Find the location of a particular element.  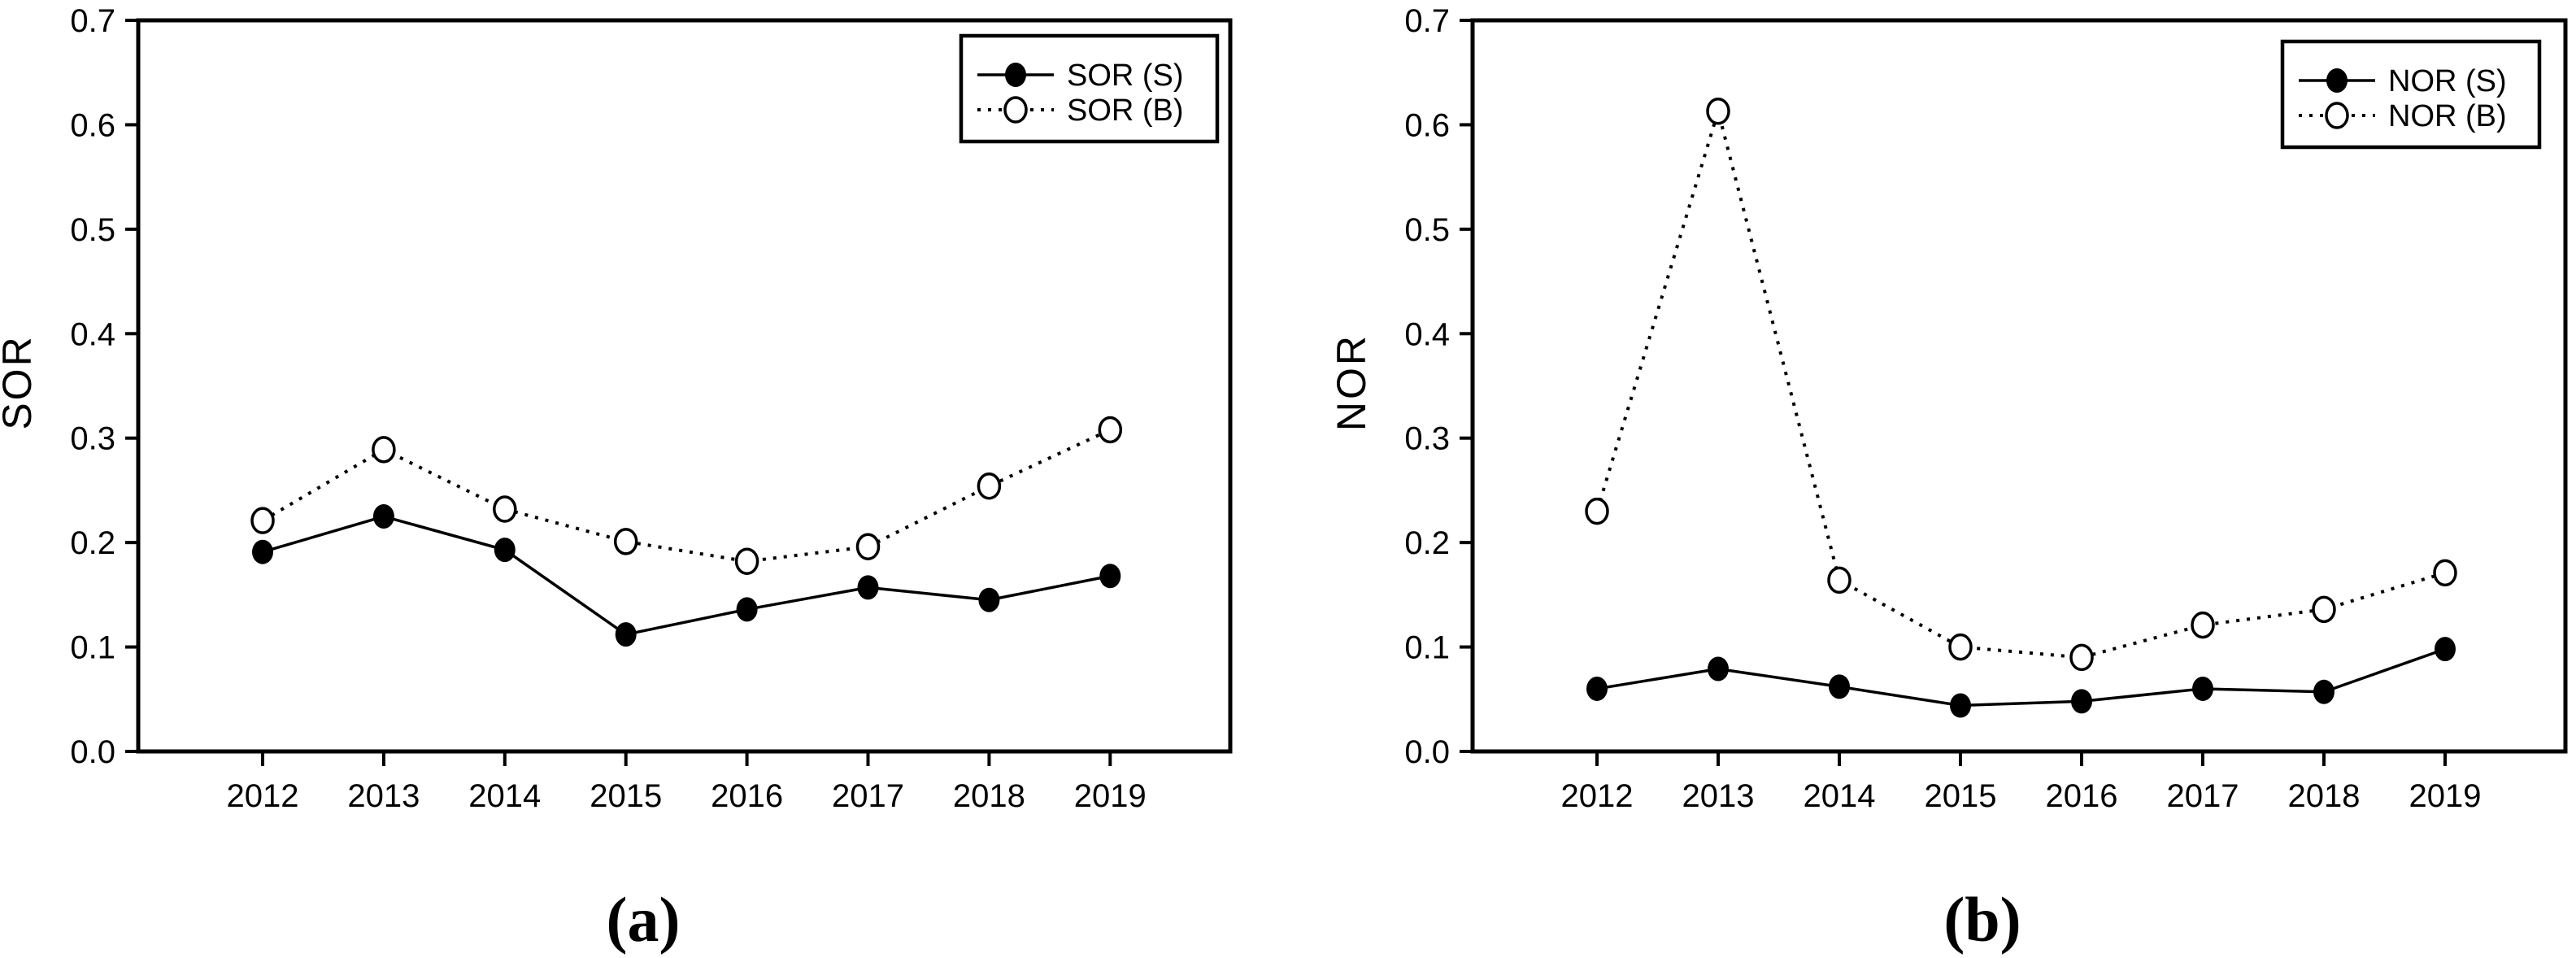

legend: SOR (S)SOR (B) is located at coordinates (1089, 88).